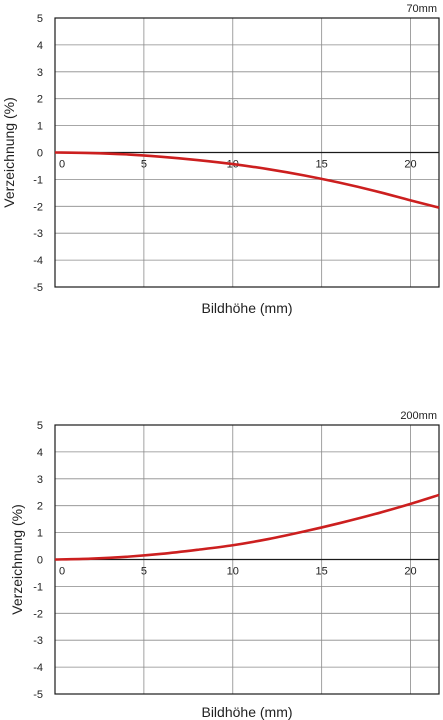 Image resolution: width=443 pixels, height=720 pixels. Describe the element at coordinates (421, 9) in the screenshot. I see `focal-length-label: 70mm` at that location.